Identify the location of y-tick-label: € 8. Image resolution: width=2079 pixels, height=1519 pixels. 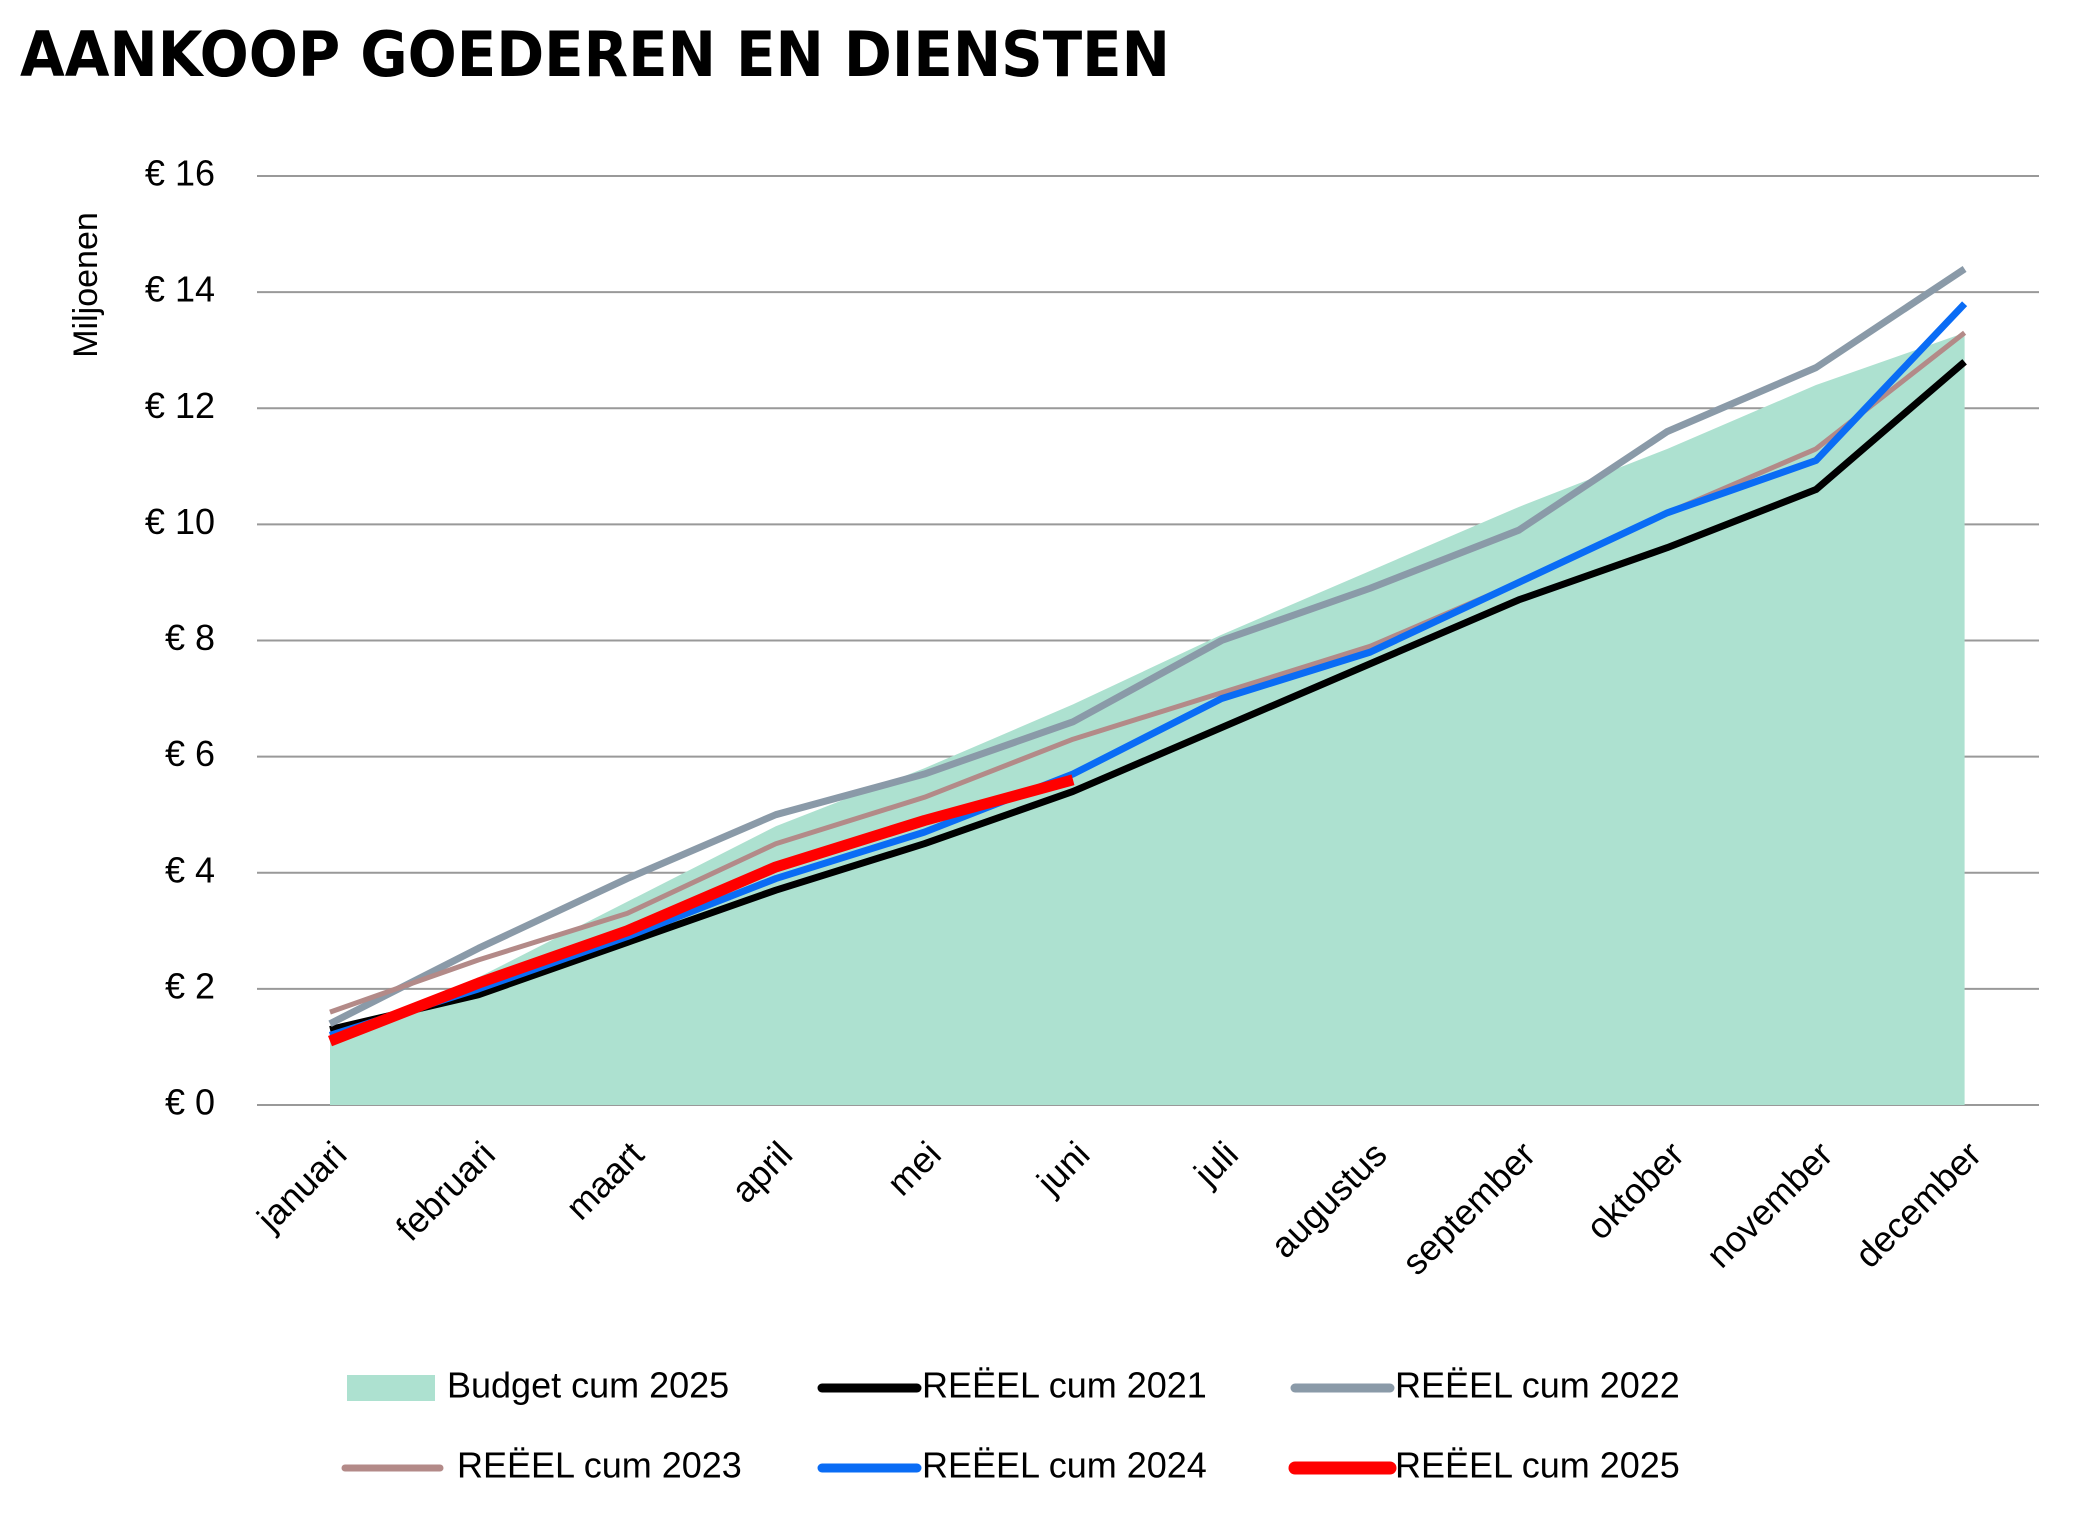
(190, 637).